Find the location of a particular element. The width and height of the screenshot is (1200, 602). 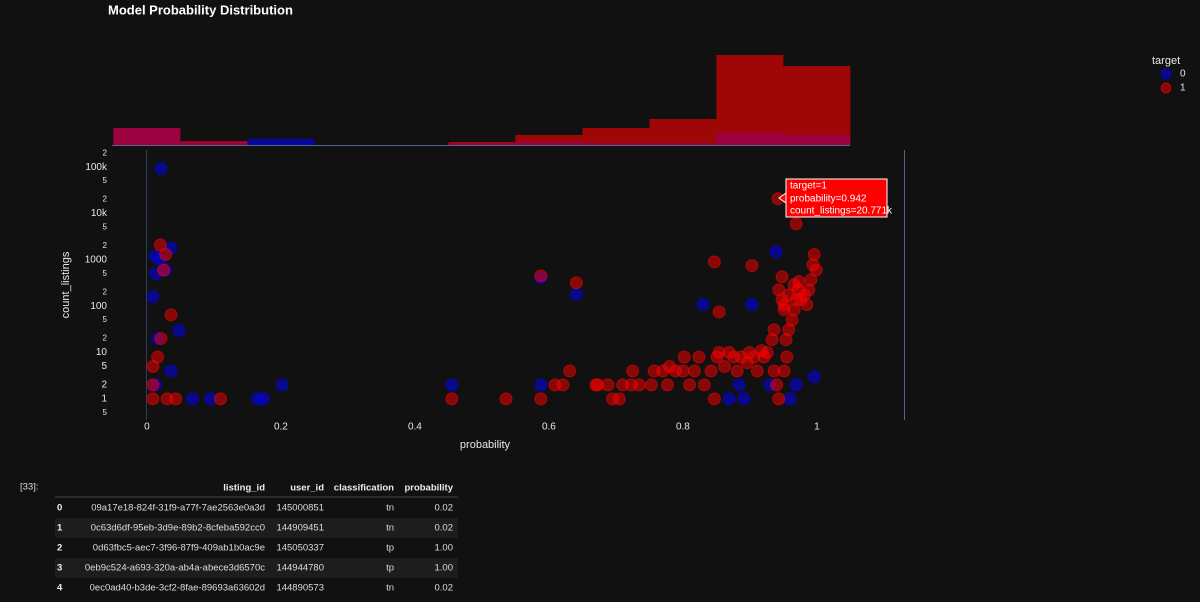

table-cell: 09a17e18-824f-31f9-a77f-7ae2563e0a3d is located at coordinates (178, 508).